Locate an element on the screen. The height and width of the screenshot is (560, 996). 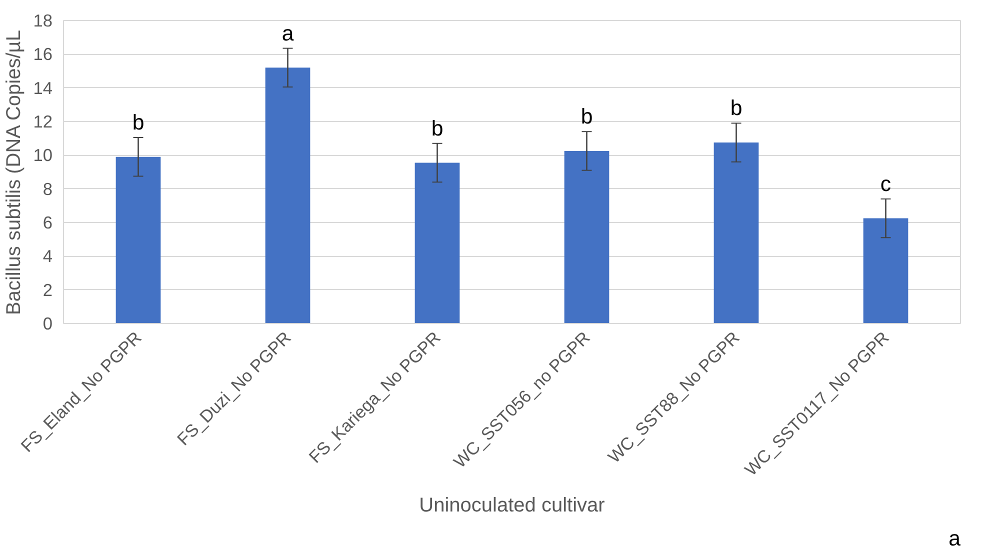
x-axis-title: Uninoculated cultivar is located at coordinates (512, 505).